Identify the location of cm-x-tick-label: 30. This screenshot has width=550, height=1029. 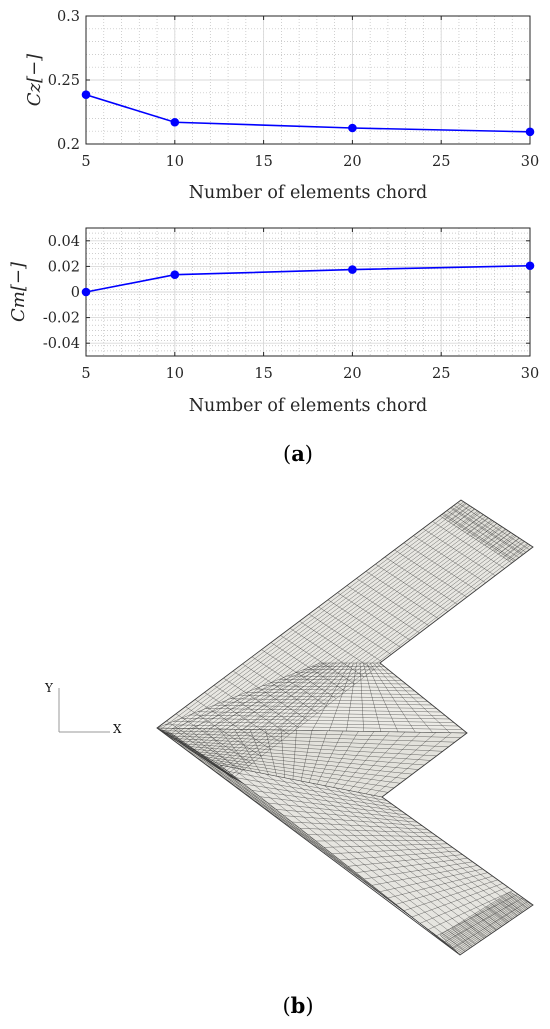
(530, 374).